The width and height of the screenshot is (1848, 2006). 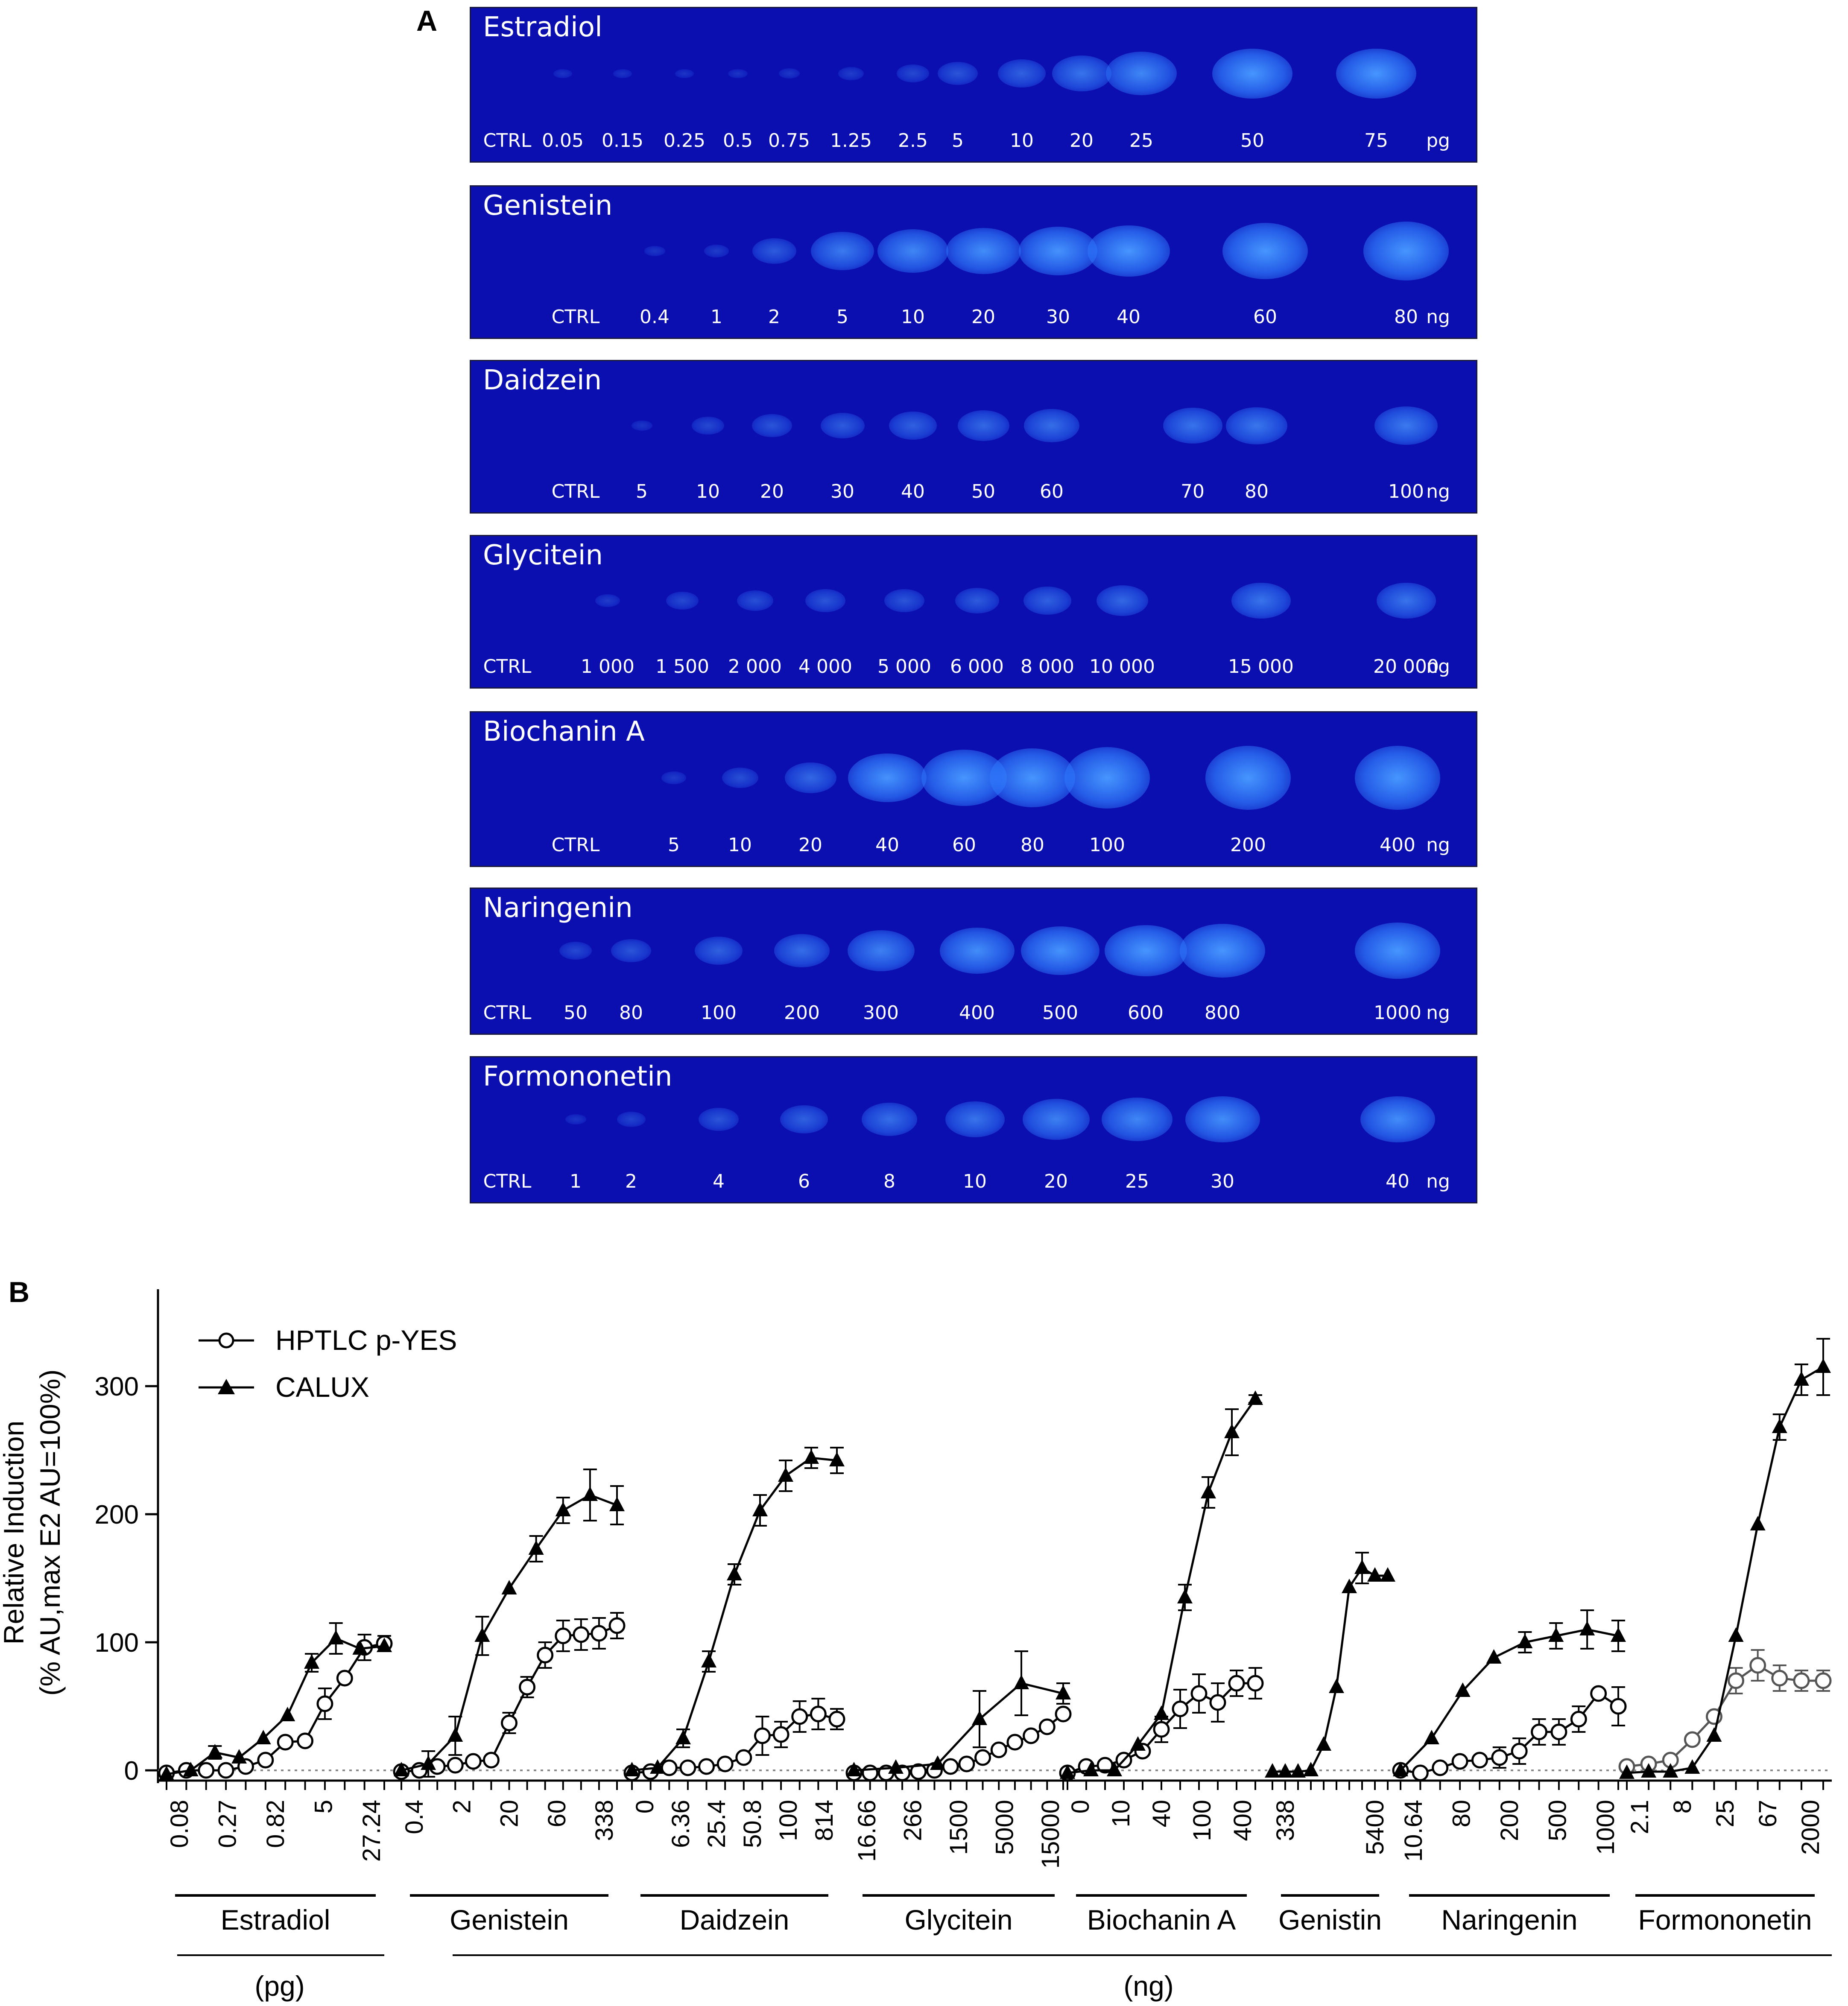 I want to click on x-tick-label: 400, so click(x=1243, y=1820).